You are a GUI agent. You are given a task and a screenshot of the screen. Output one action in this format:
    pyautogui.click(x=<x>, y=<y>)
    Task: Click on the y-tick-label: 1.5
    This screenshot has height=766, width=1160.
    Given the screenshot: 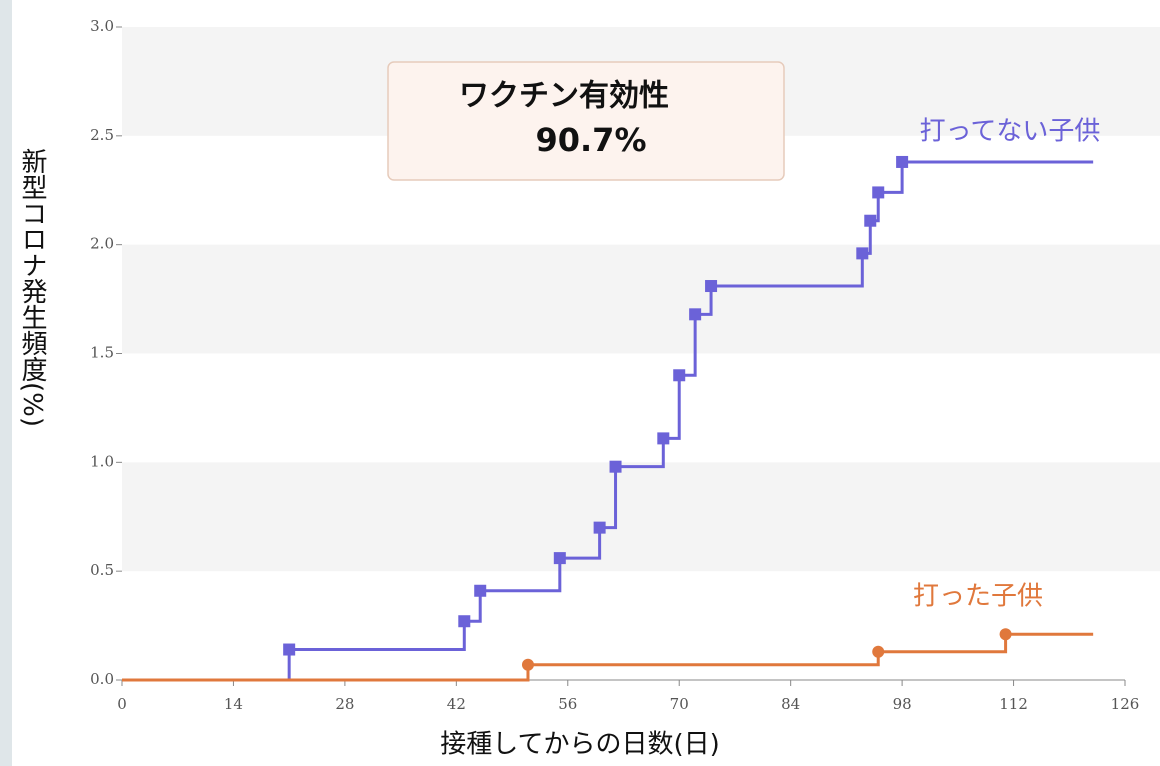 What is the action you would take?
    pyautogui.click(x=102, y=353)
    